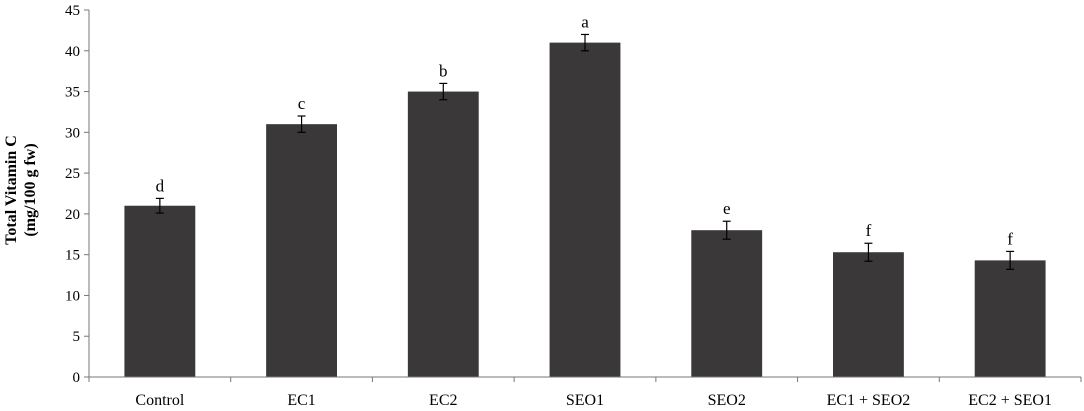 Image resolution: width=1084 pixels, height=411 pixels. What do you see at coordinates (72, 256) in the screenshot?
I see `y-tick-label-3: 15` at bounding box center [72, 256].